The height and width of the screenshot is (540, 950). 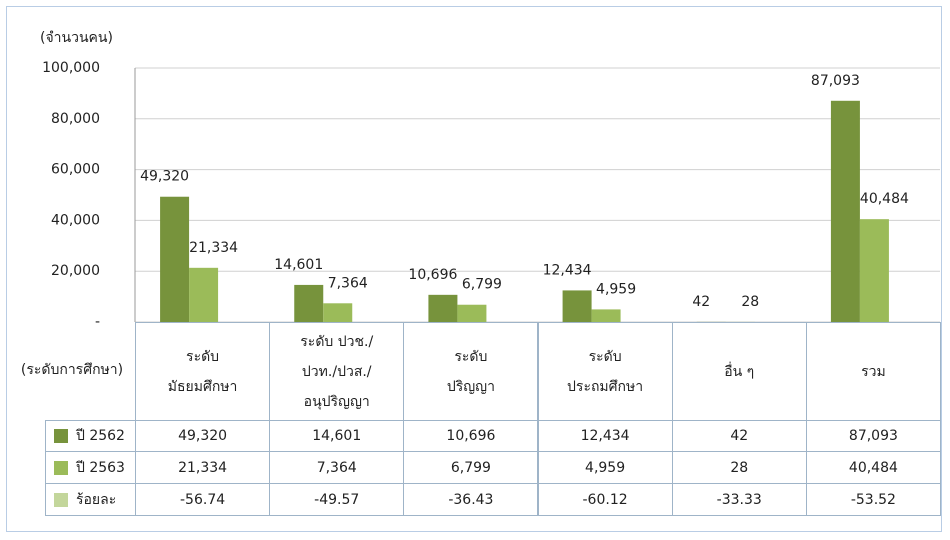 What do you see at coordinates (432, 275) in the screenshot?
I see `data-label: 10,696` at bounding box center [432, 275].